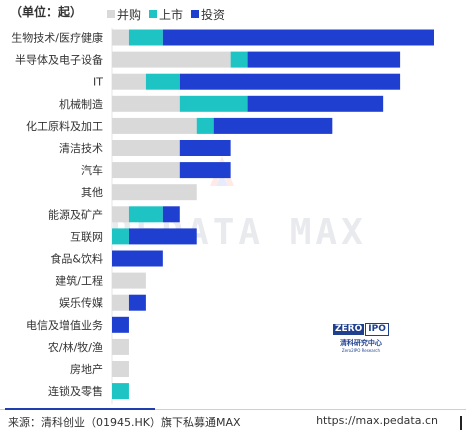  What do you see at coordinates (92, 192) in the screenshot?
I see `category-label-7: 其他` at bounding box center [92, 192].